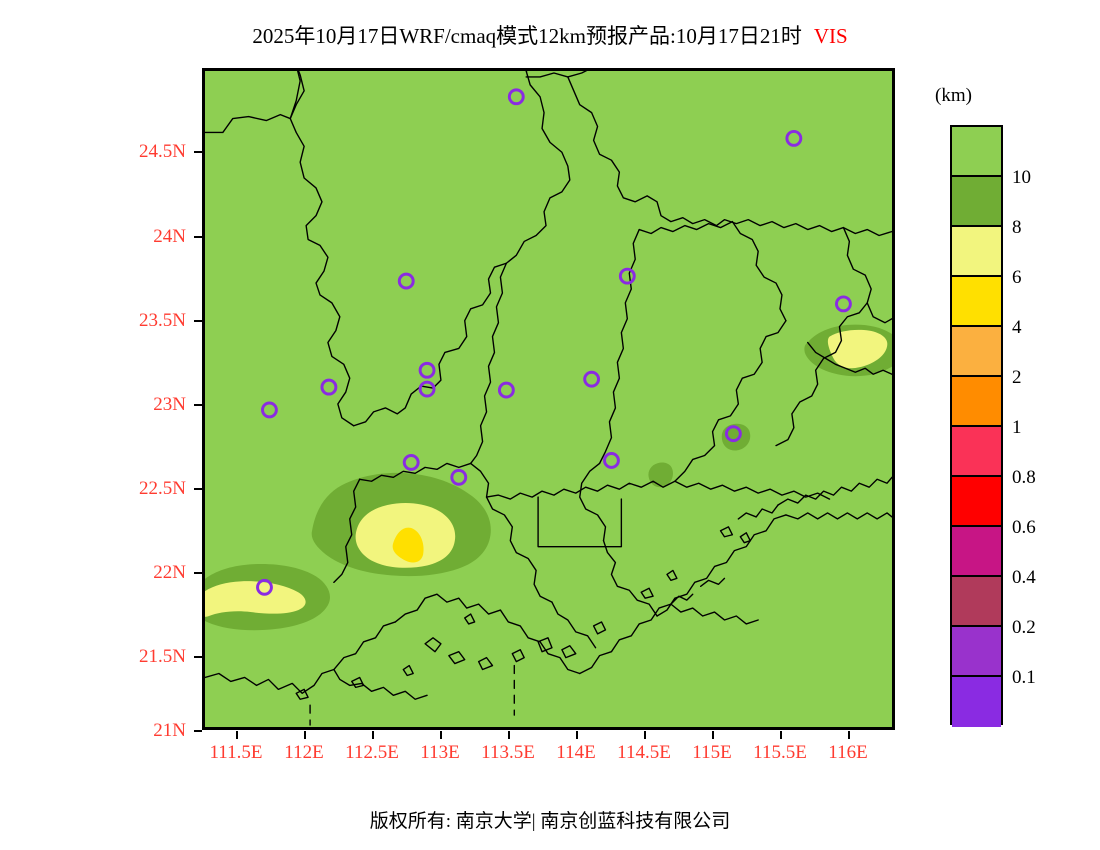 Image resolution: width=1100 pixels, height=850 pixels. Describe the element at coordinates (1017, 227) in the screenshot. I see `colorbar-tick-label: 8` at that location.